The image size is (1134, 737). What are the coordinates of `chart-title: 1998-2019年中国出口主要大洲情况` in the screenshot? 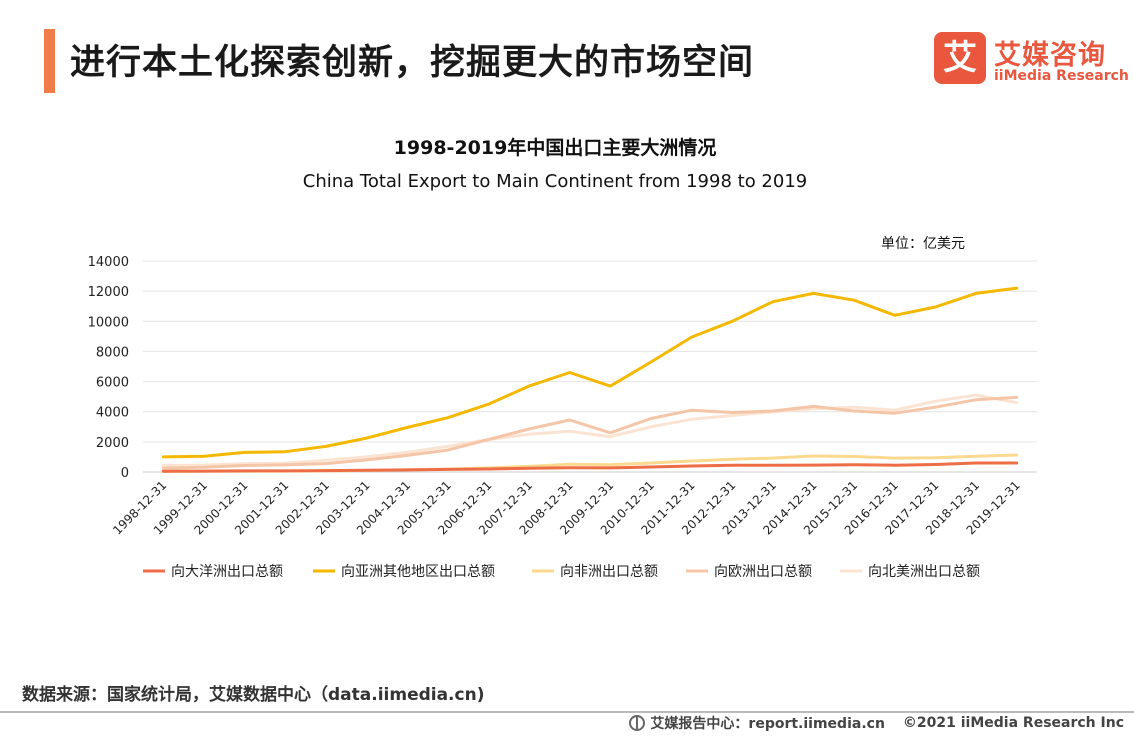 It's located at (555, 148).